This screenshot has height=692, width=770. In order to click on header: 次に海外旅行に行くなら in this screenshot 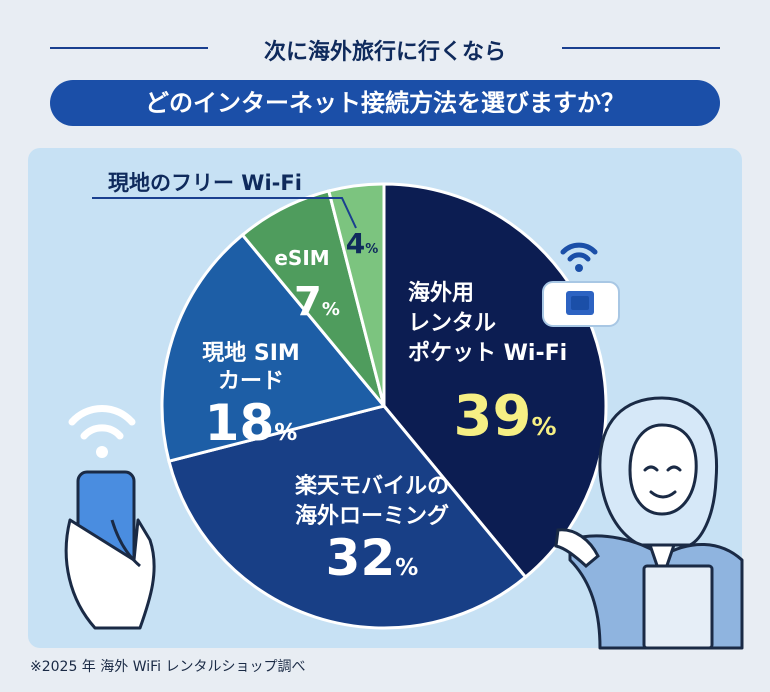, I will do `click(385, 48)`.